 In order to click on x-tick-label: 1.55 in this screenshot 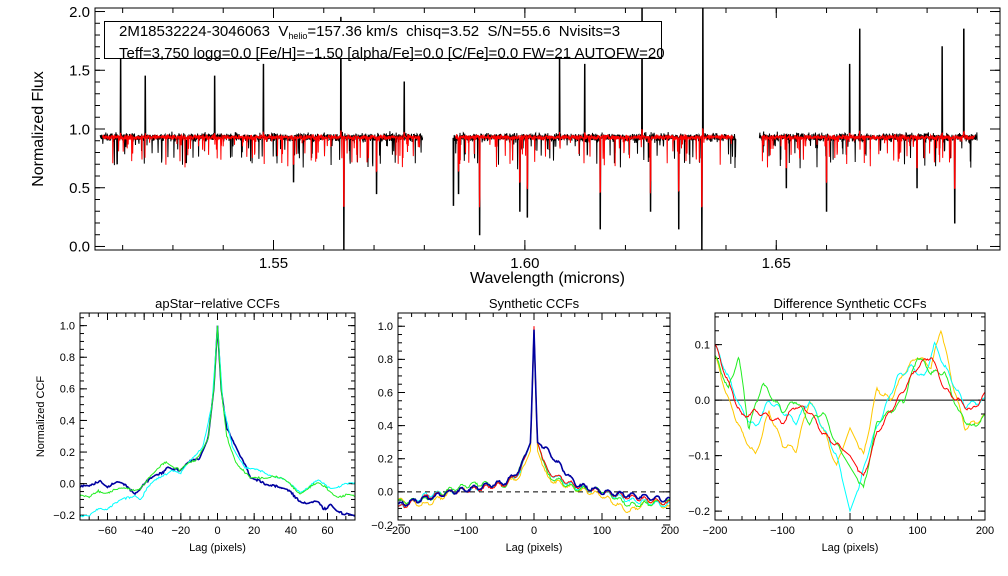, I will do `click(273, 263)`.